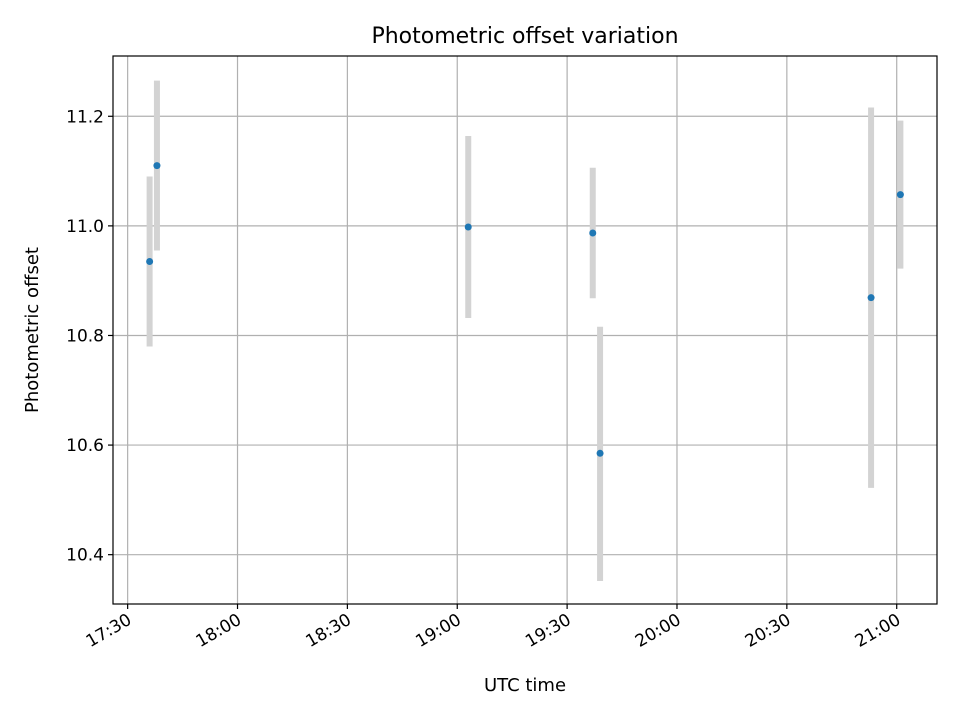 Image resolution: width=960 pixels, height=720 pixels. What do you see at coordinates (878, 631) in the screenshot?
I see `x-tick-label: 21:00` at bounding box center [878, 631].